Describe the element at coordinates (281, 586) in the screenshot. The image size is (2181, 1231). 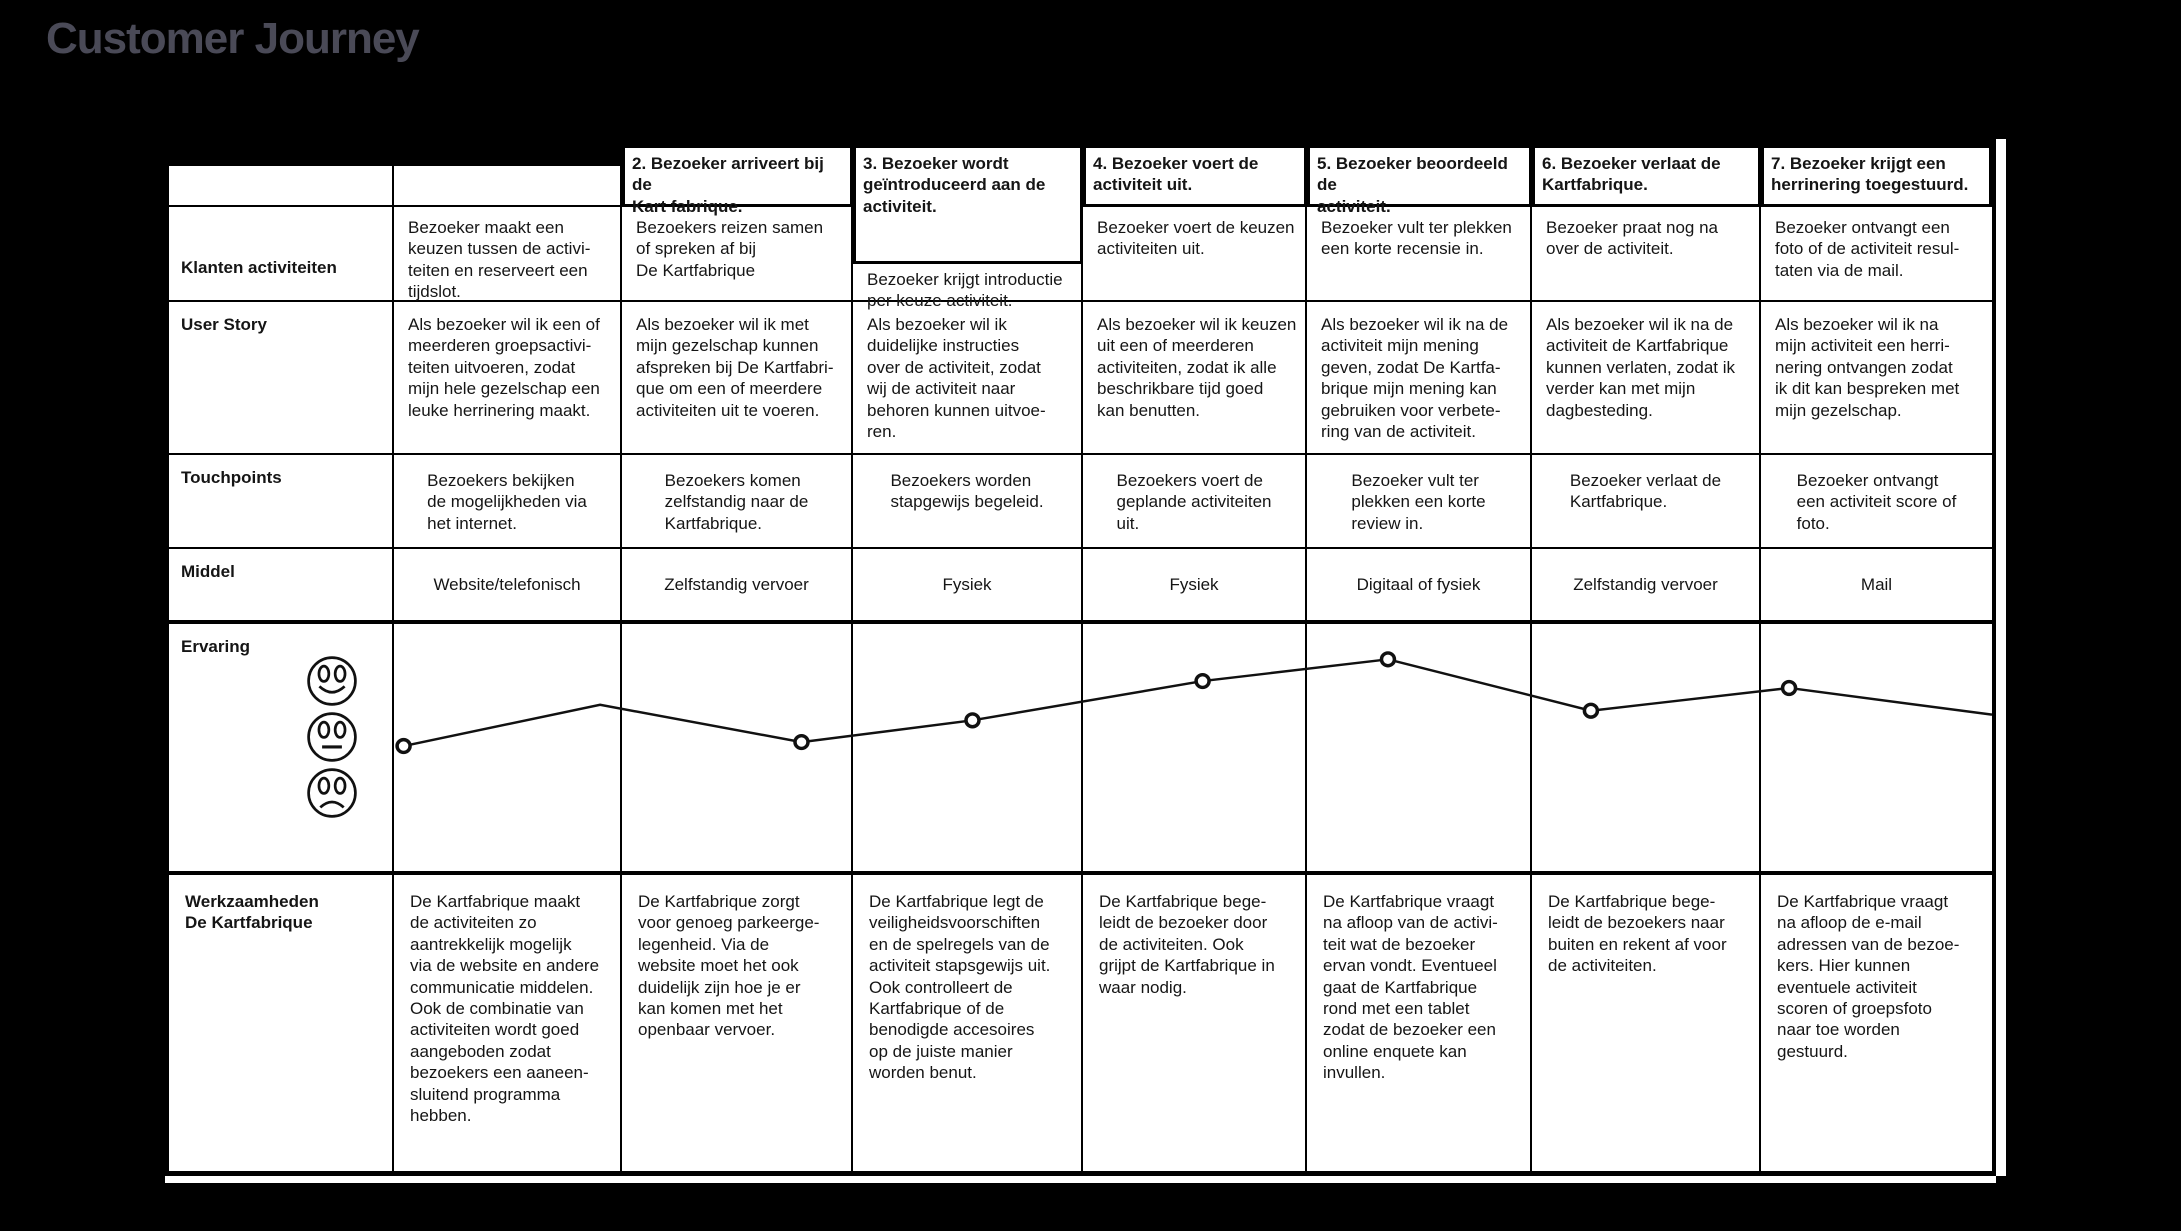
I see `row-label-middel: Middel` at that location.